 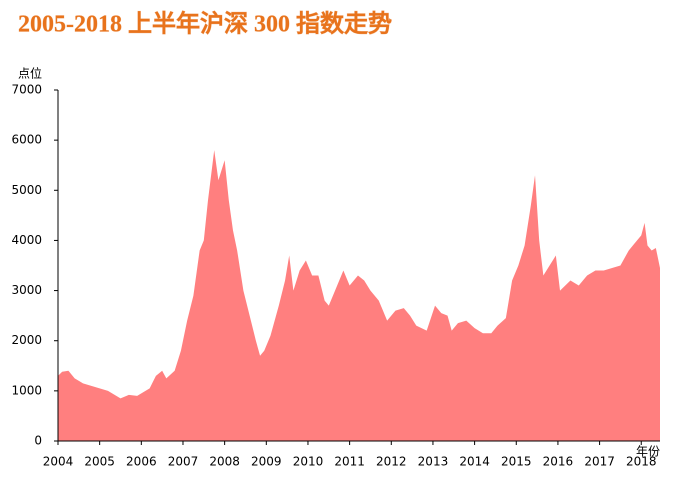 What do you see at coordinates (266, 462) in the screenshot?
I see `x-tick-label: 2009` at bounding box center [266, 462].